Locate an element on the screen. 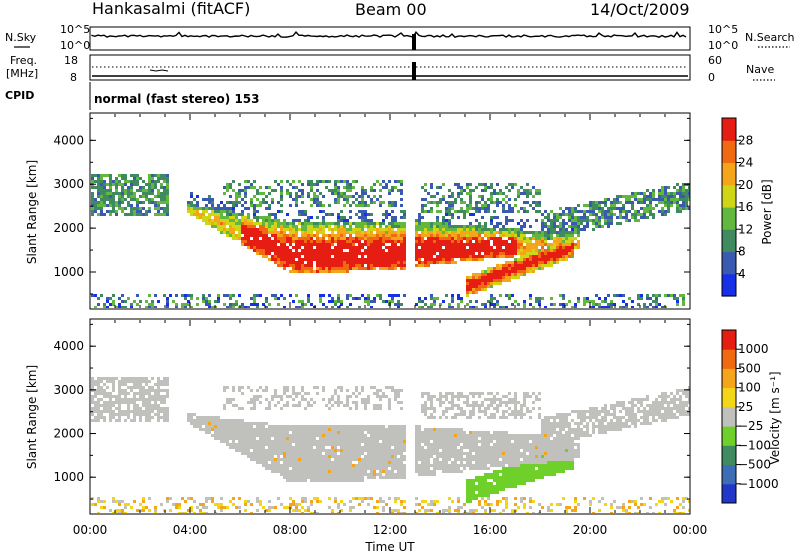  nsky-panel: N.Sky 10^5 10^0 10^5 10^0 N.Search is located at coordinates (400, 37).